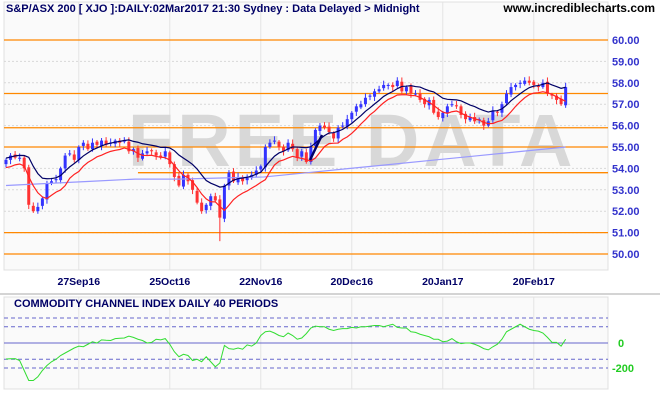 This screenshot has width=660, height=400. I want to click on date-tick-label: 25Oct16, so click(169, 282).